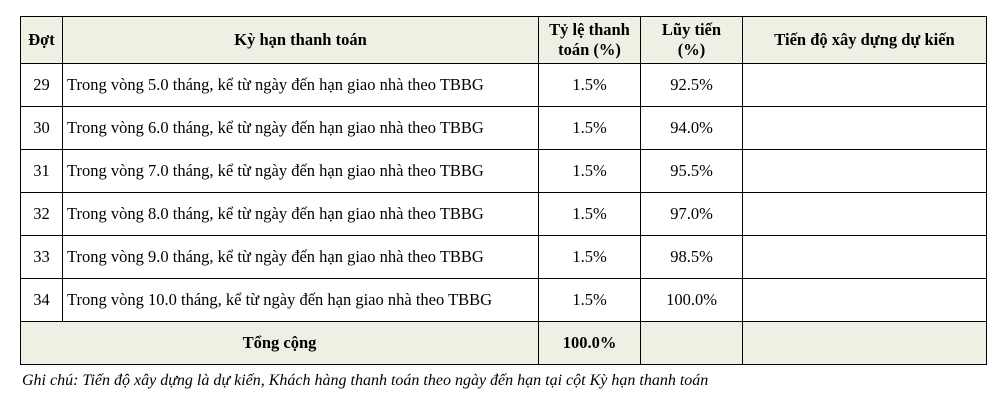 This screenshot has height=416, width=1000. I want to click on cumulative-cell: 94.0%, so click(691, 128).